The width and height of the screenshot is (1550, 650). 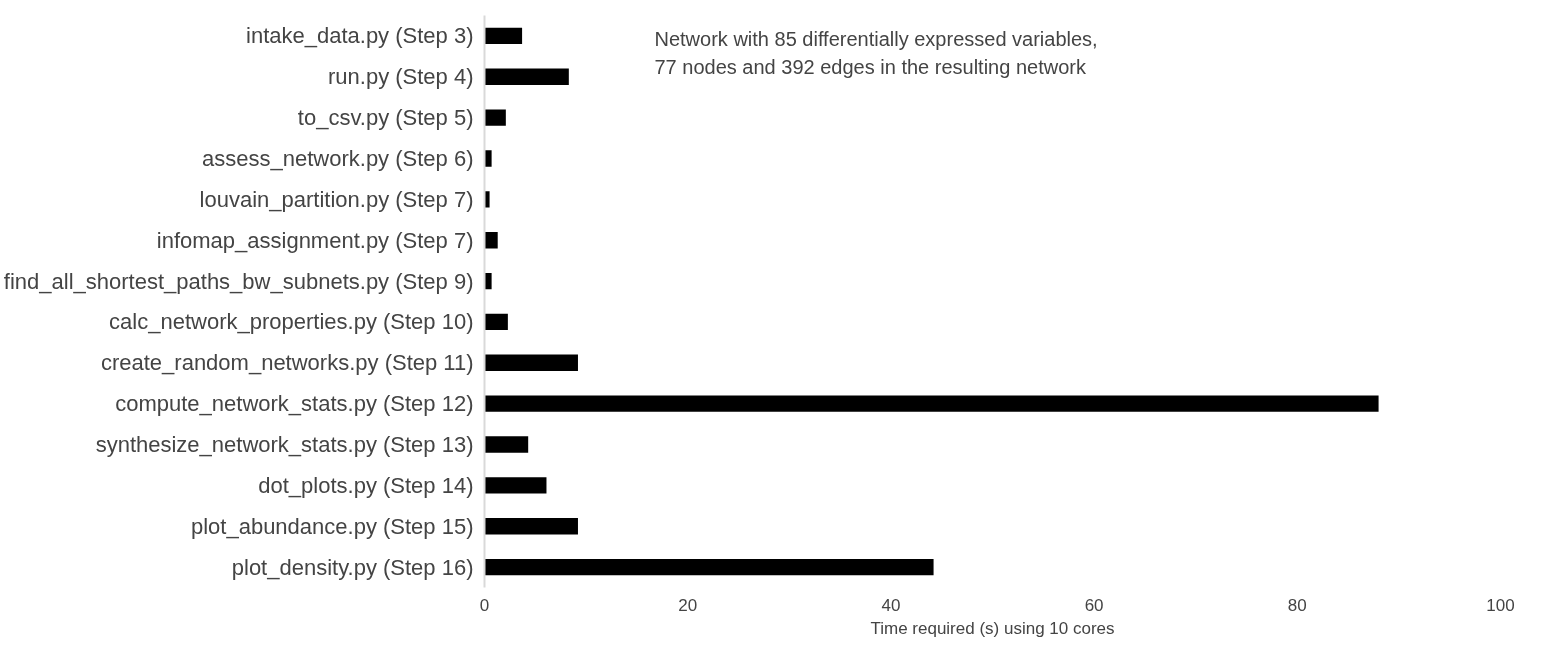 What do you see at coordinates (332, 526) in the screenshot?
I see `y-tick-label: plot_abundance.py (Step 15)` at bounding box center [332, 526].